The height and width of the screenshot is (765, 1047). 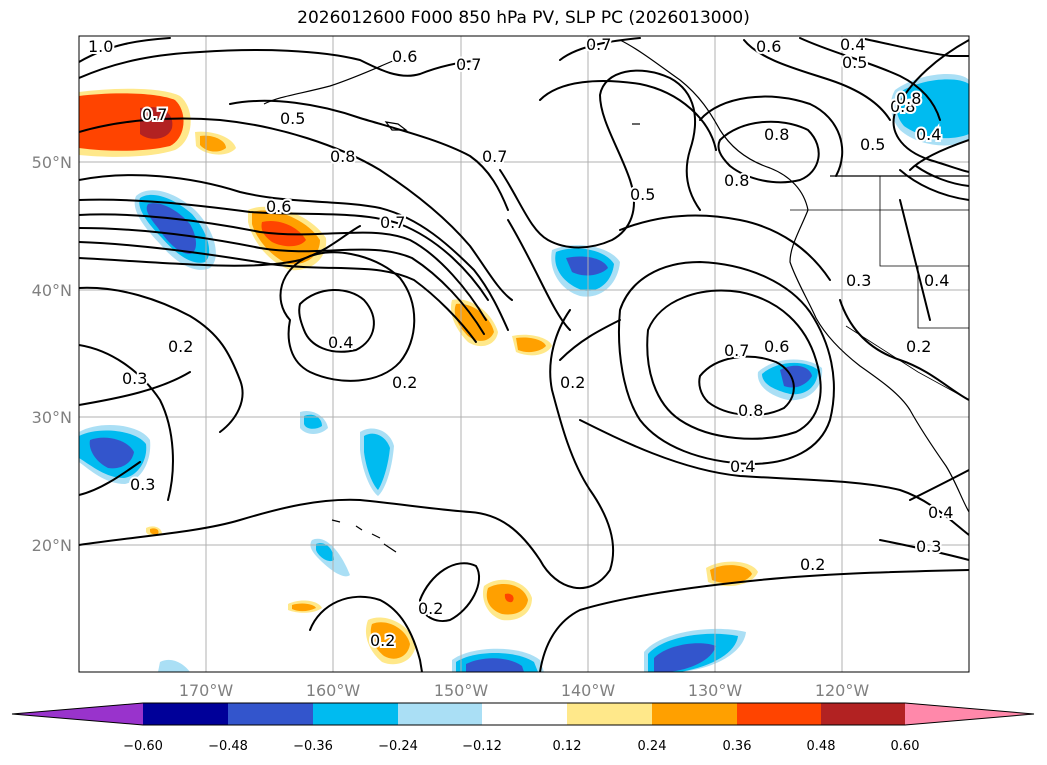 What do you see at coordinates (737, 746) in the screenshot?
I see `colorbar-tick: 0.36` at bounding box center [737, 746].